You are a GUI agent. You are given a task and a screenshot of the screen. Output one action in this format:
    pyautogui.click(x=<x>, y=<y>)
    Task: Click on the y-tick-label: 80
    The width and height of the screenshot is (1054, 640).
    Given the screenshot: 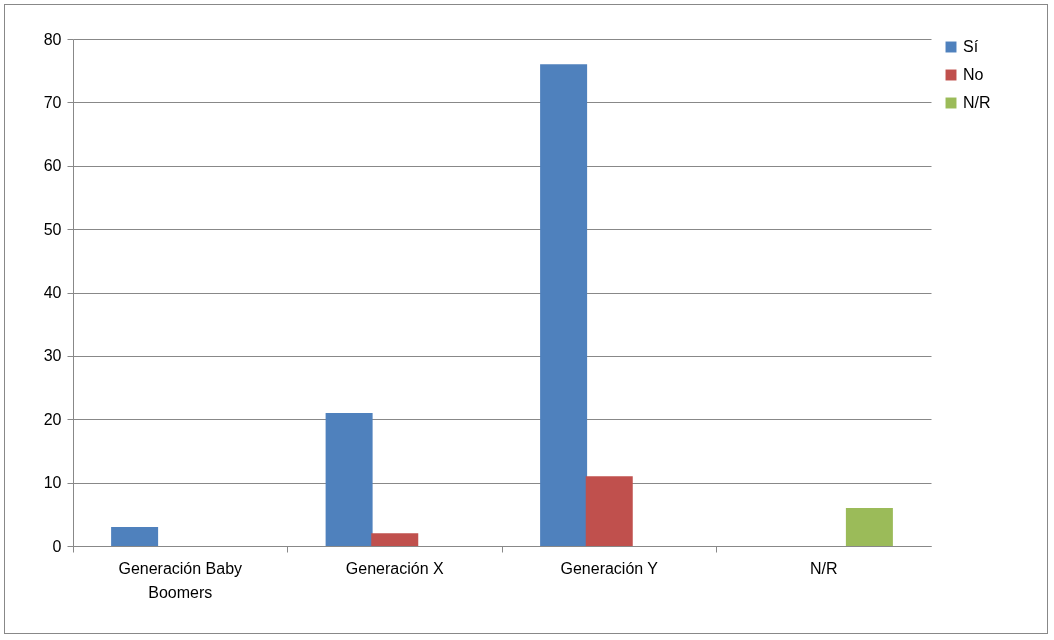 What is the action you would take?
    pyautogui.click(x=52, y=39)
    